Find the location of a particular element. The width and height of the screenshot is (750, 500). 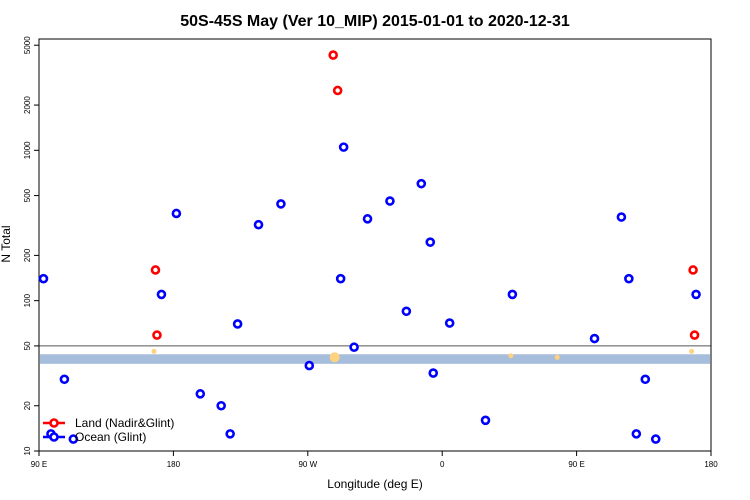

reference-band is located at coordinates (375, 359).